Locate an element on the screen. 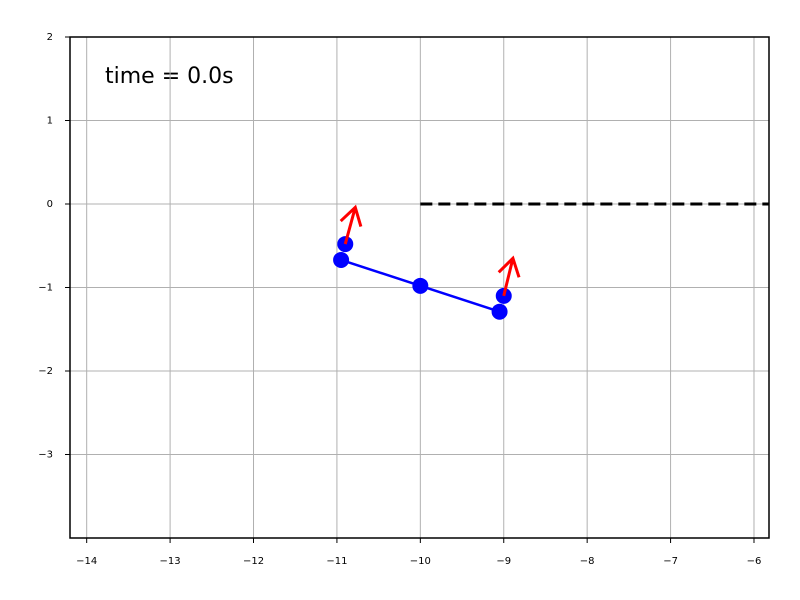  y-tick-label: −2 is located at coordinates (45, 371).